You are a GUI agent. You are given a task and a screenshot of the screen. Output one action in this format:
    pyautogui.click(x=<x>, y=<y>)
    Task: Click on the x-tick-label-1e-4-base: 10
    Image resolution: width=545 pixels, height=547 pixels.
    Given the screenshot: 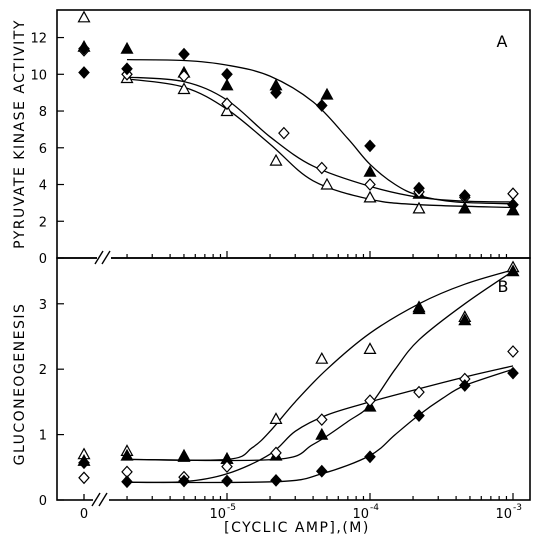 What is the action you would take?
    pyautogui.click(x=360, y=514)
    